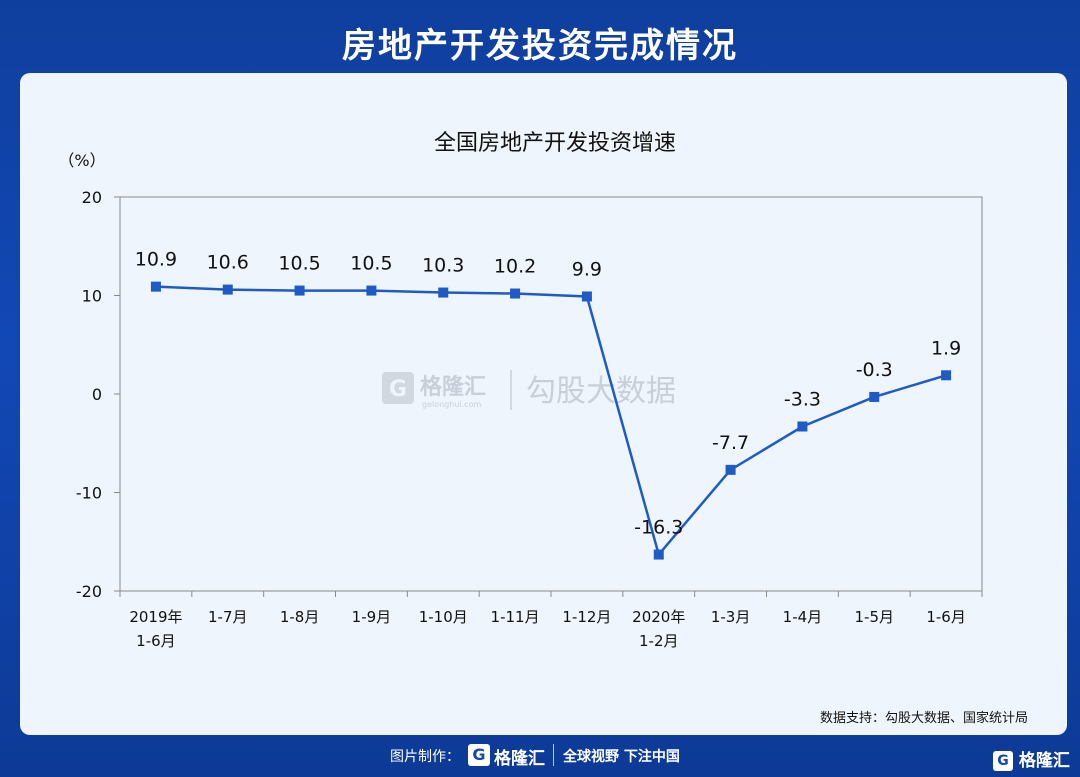 The height and width of the screenshot is (777, 1080). I want to click on y-tick-label: 0, so click(97, 394).